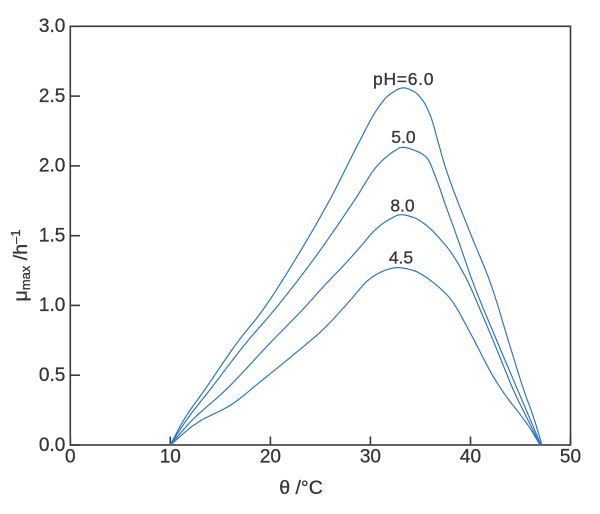 This screenshot has width=600, height=514. Describe the element at coordinates (270, 457) in the screenshot. I see `svg-text: 20` at that location.